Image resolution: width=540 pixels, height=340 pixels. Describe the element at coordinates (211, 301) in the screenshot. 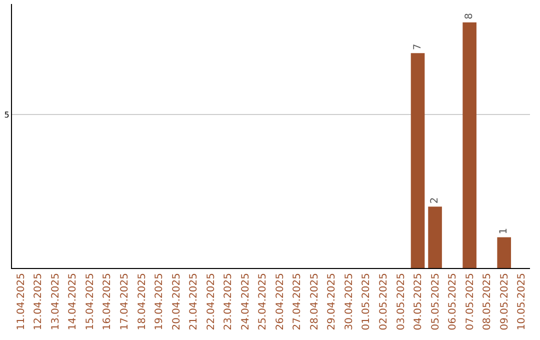

I see `x-tick-label: 22.04.2025` at that location.